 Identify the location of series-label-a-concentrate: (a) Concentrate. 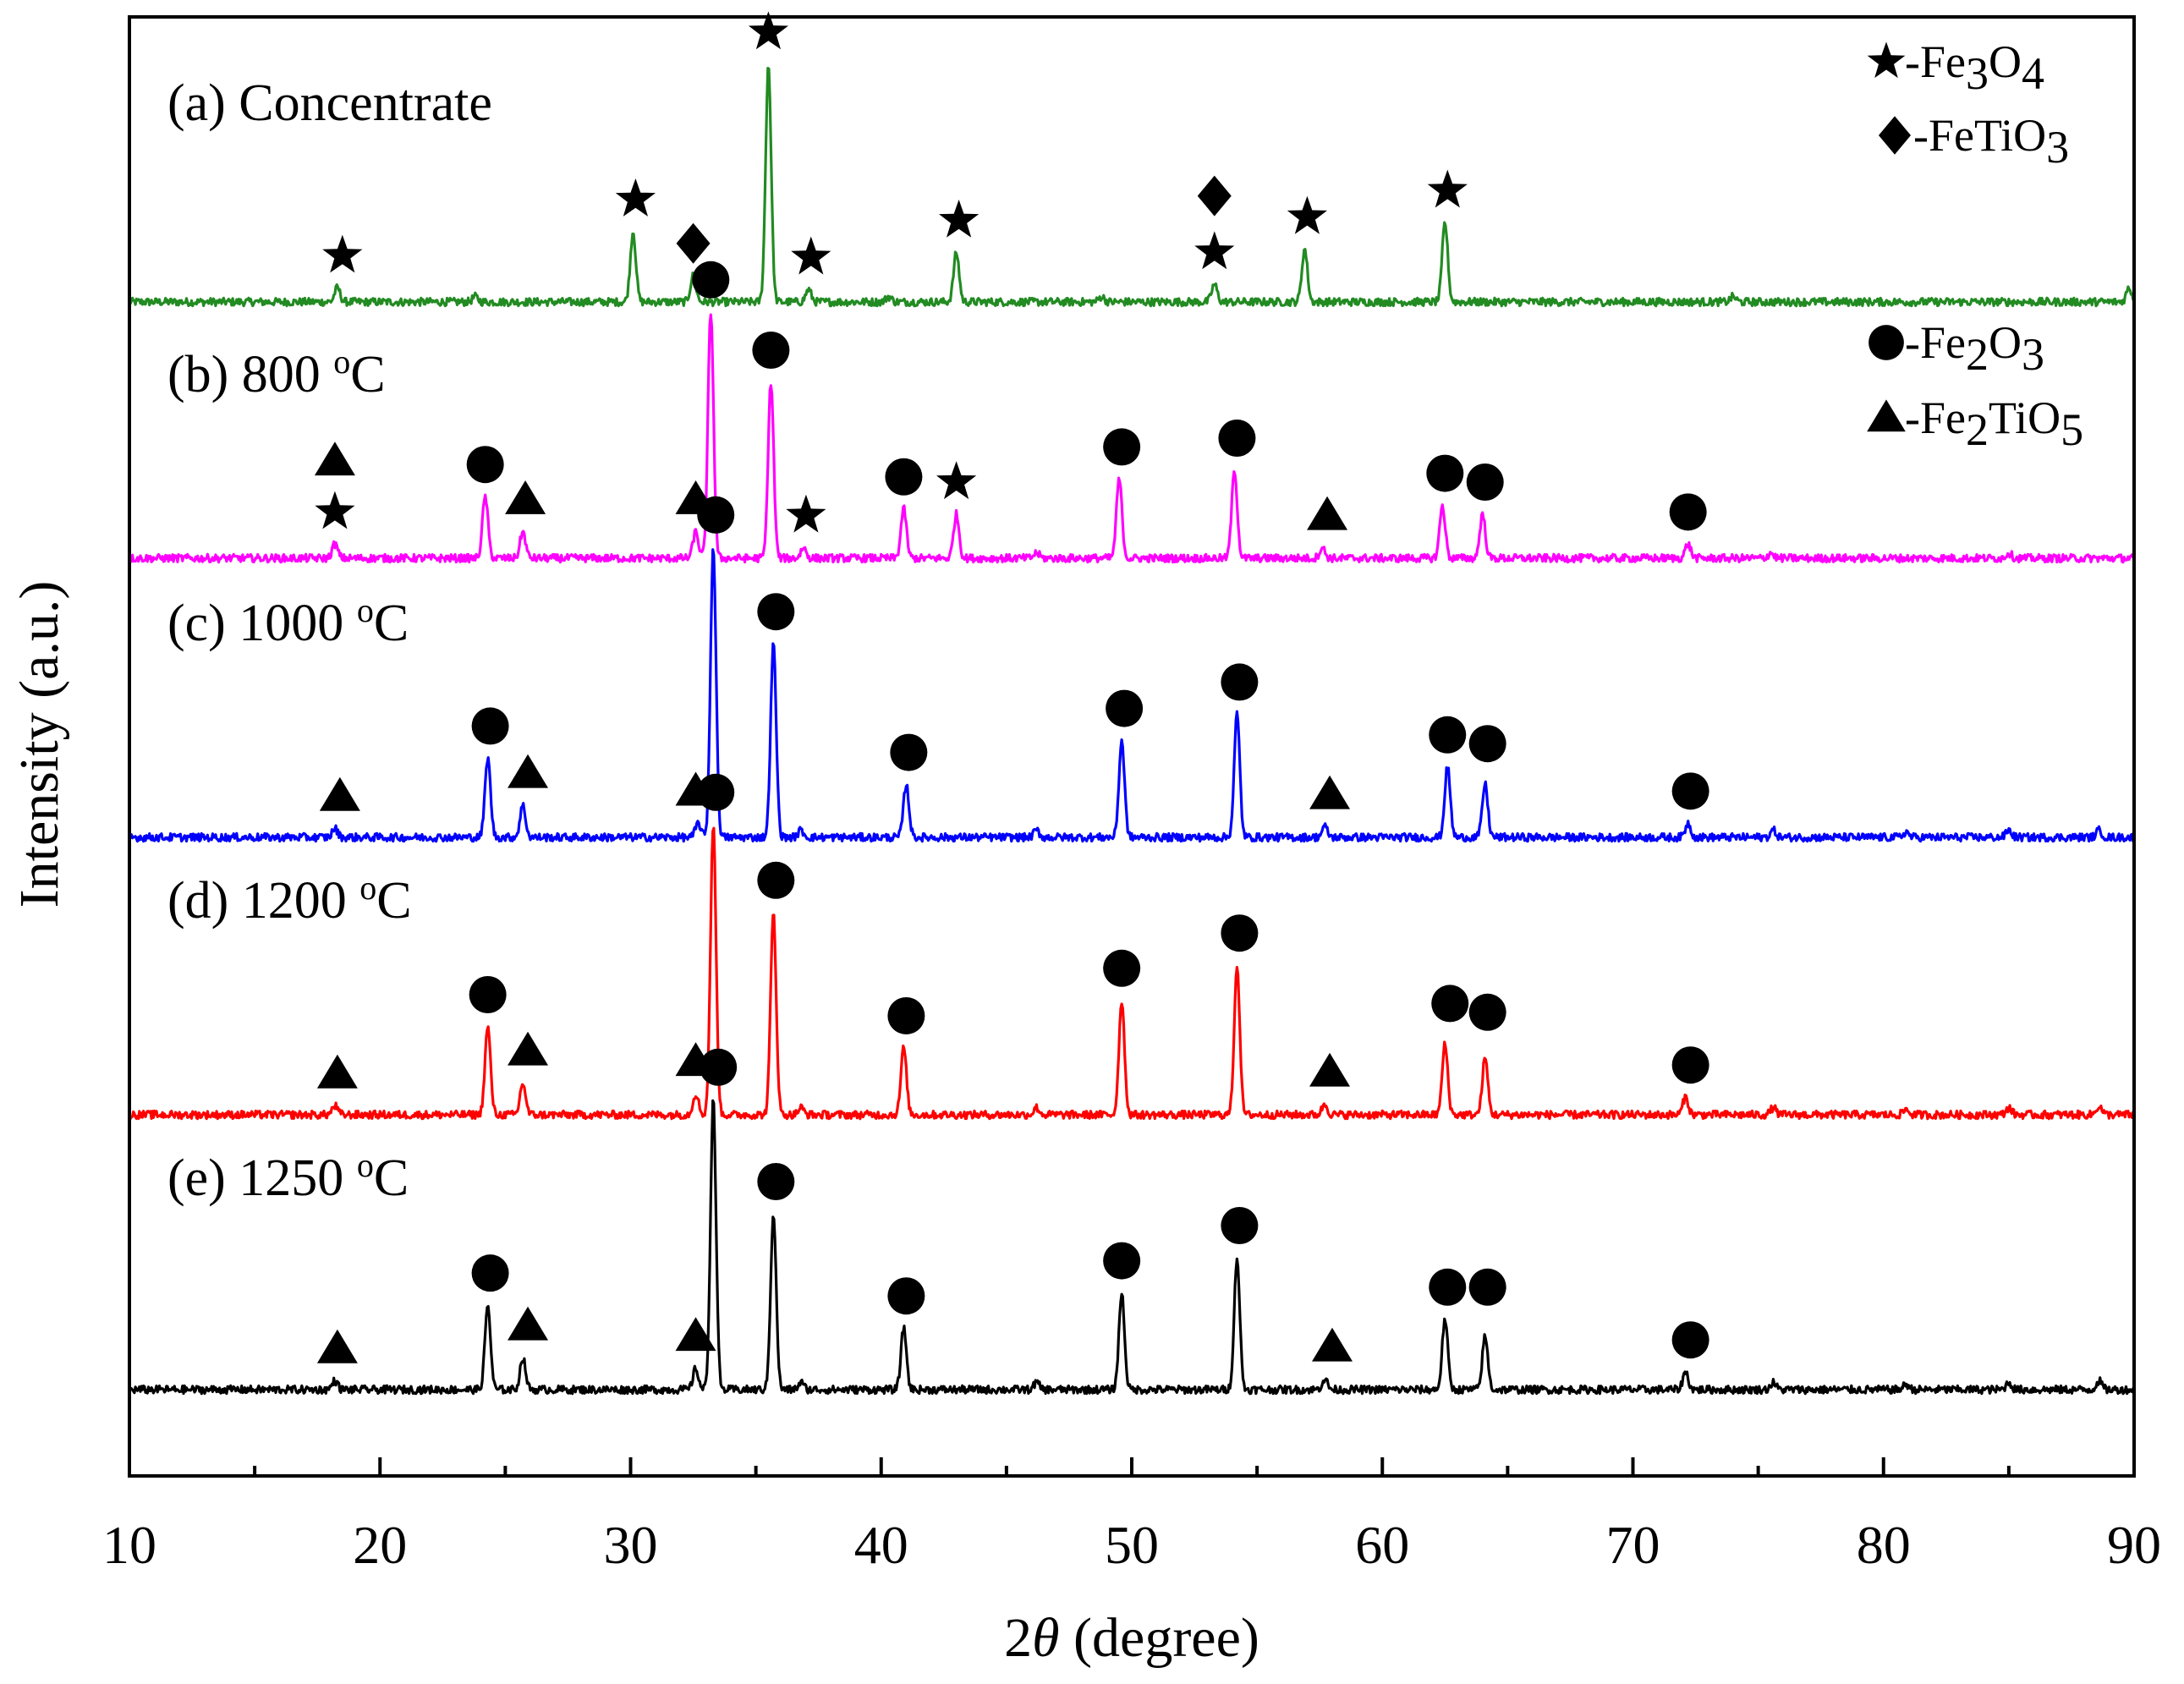
(329, 103).